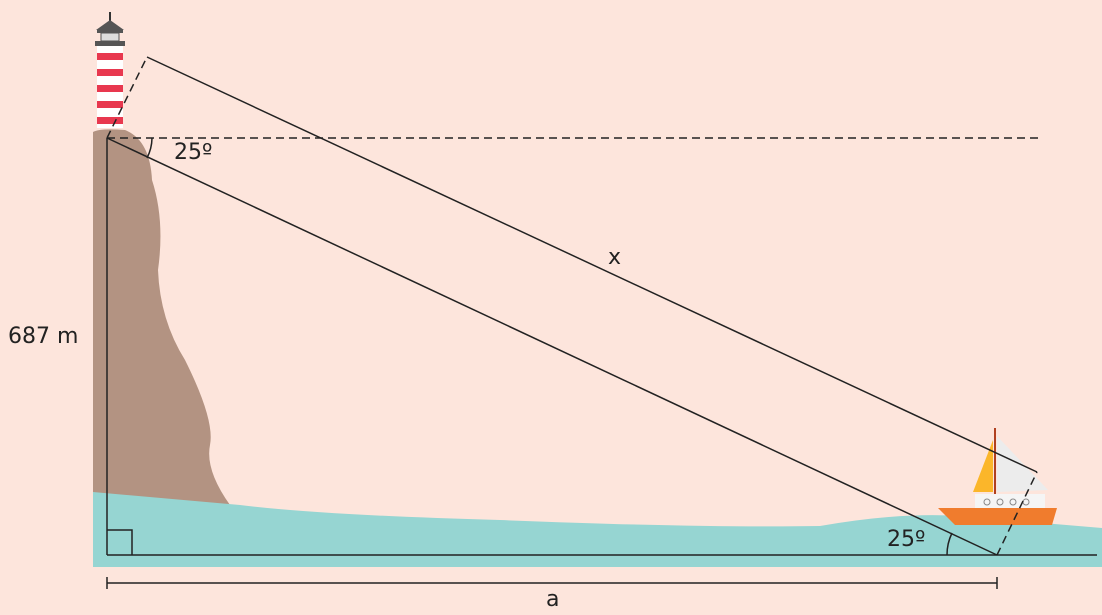 Image resolution: width=1102 pixels, height=615 pixels. I want to click on cliff, so click(161, 317).